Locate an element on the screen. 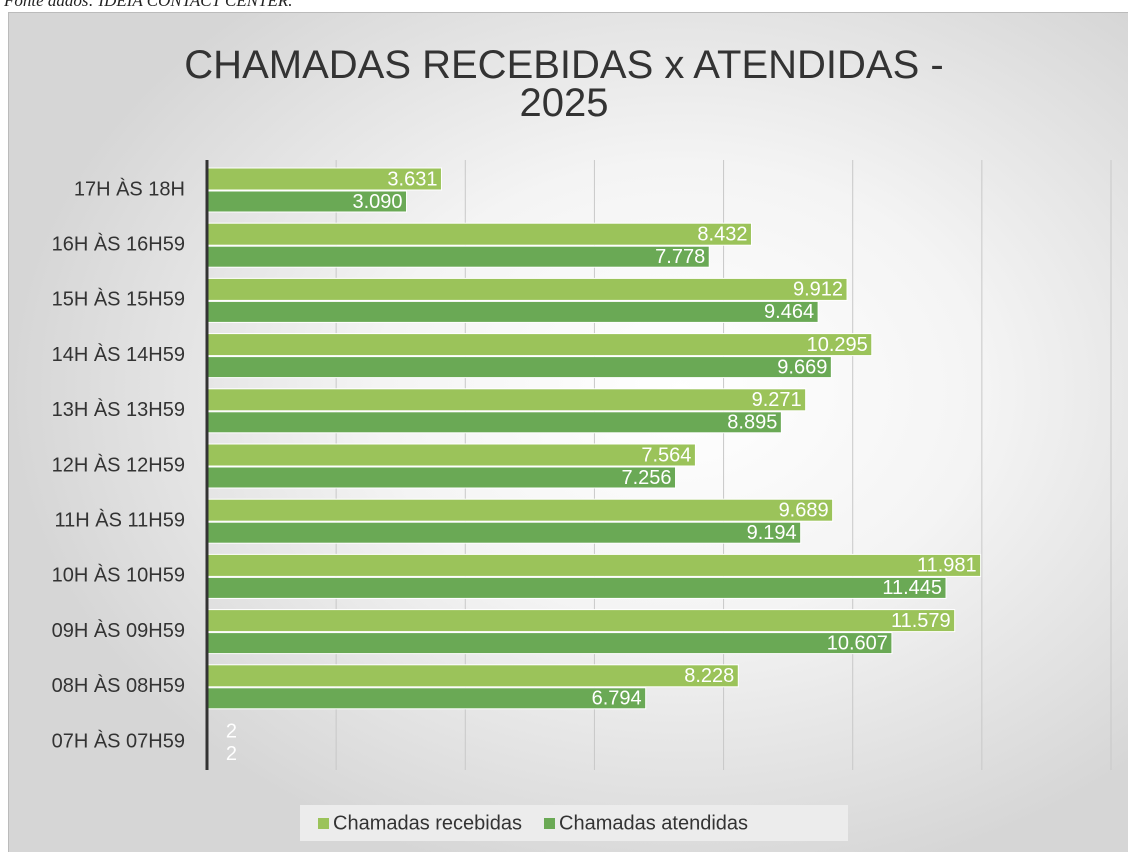 The height and width of the screenshot is (852, 1128). chart-title: CHAMADAS RECEBIDAS x ATENDIDAS - 2025 is located at coordinates (564, 84).